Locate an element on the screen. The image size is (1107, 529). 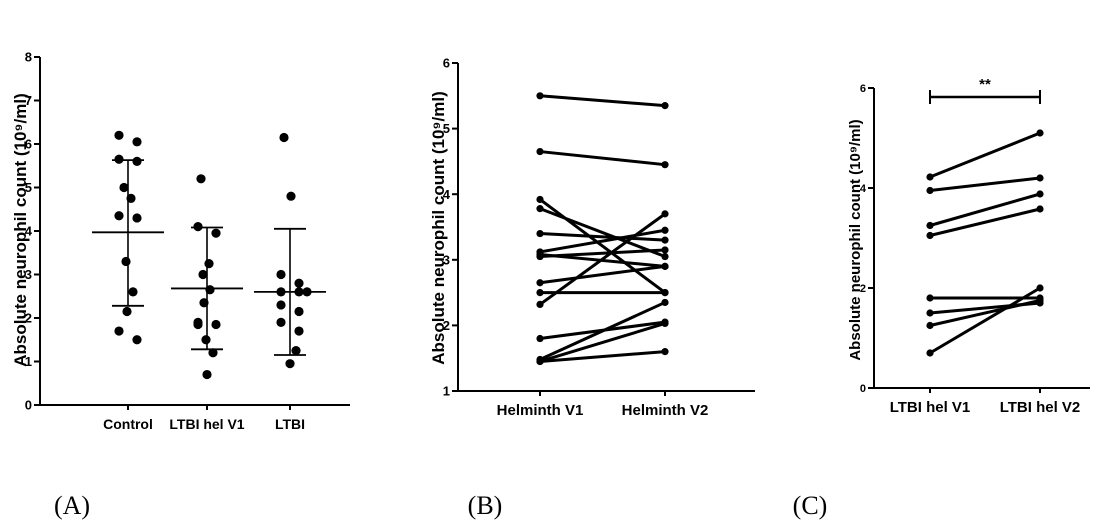
y-tick-label: 3 is located at coordinates (28, 274).